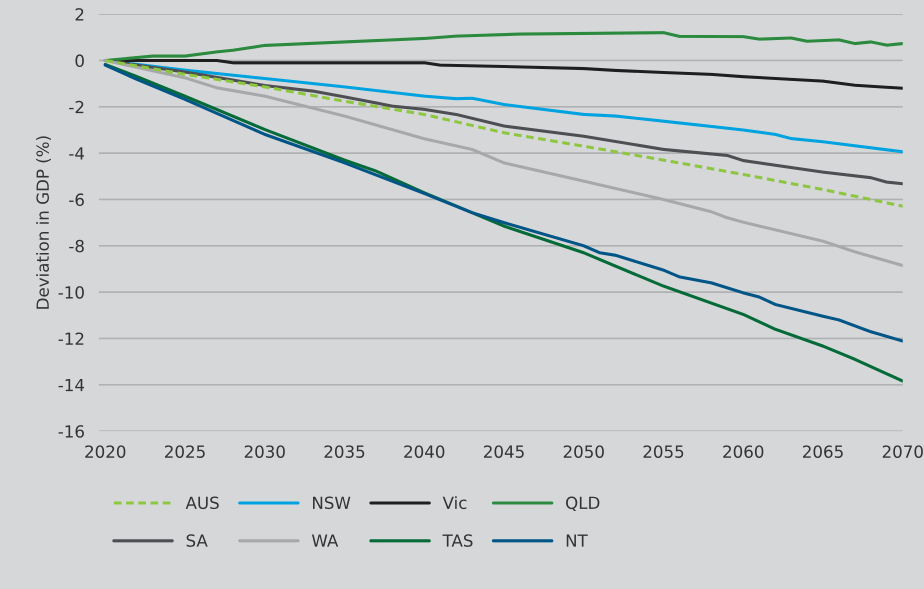  I want to click on y-tick-label: -12, so click(71, 338).